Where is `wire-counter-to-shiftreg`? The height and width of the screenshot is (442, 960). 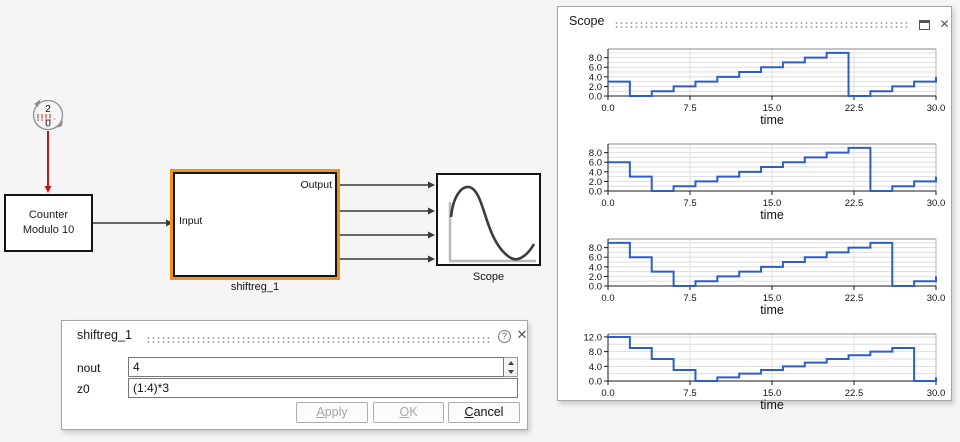
wire-counter-to-shiftreg is located at coordinates (133, 223).